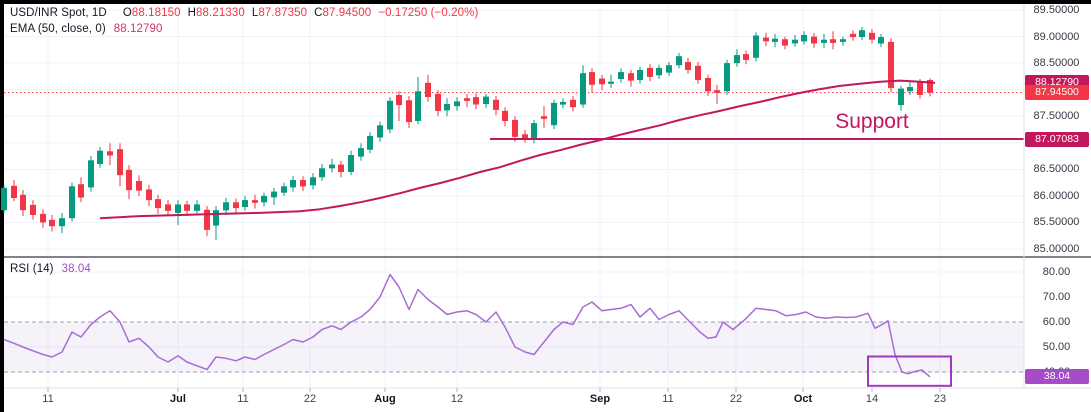 The width and height of the screenshot is (1091, 412). I want to click on price-axis-label: 89.00000, so click(1056, 36).